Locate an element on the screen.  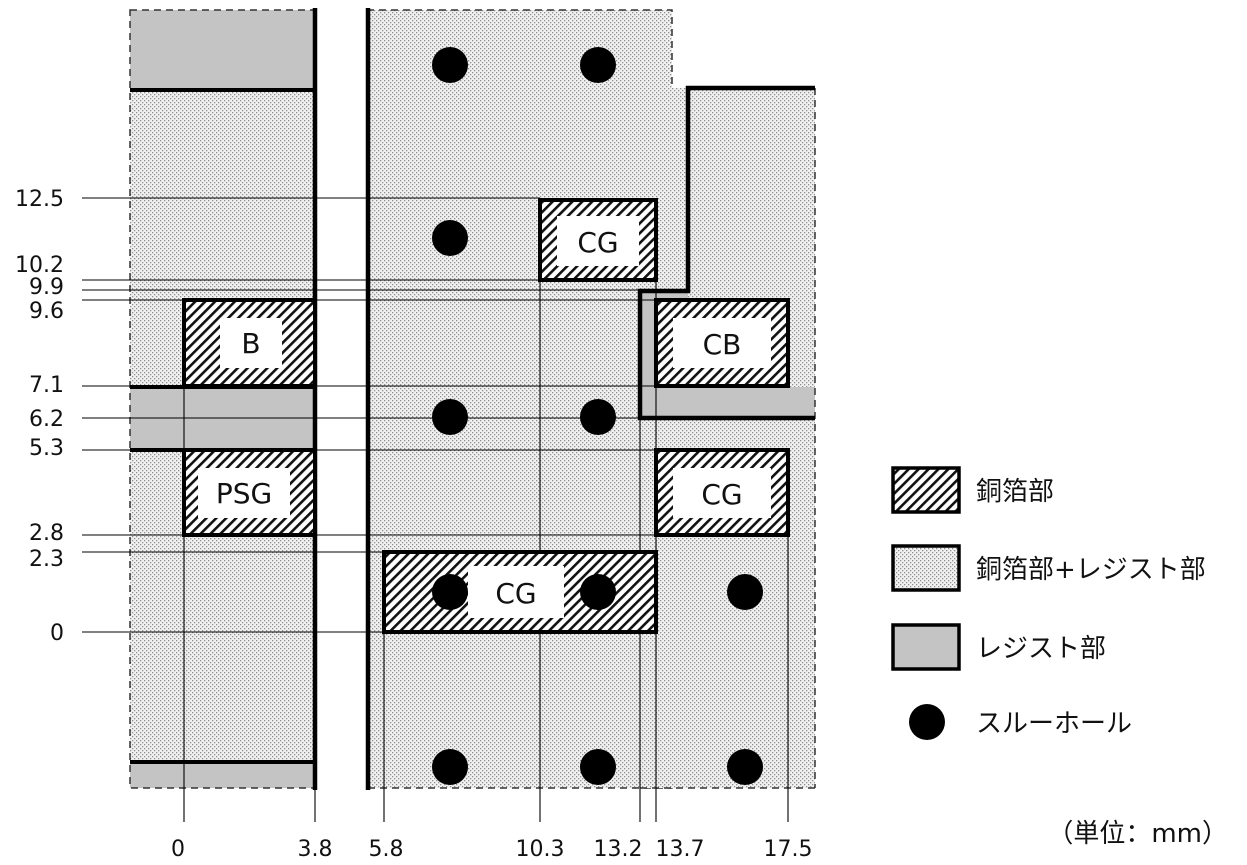
x-axis-labels: 0 3.8 5.8 10.3 13.2 13.7 17.5 is located at coordinates (491, 849).